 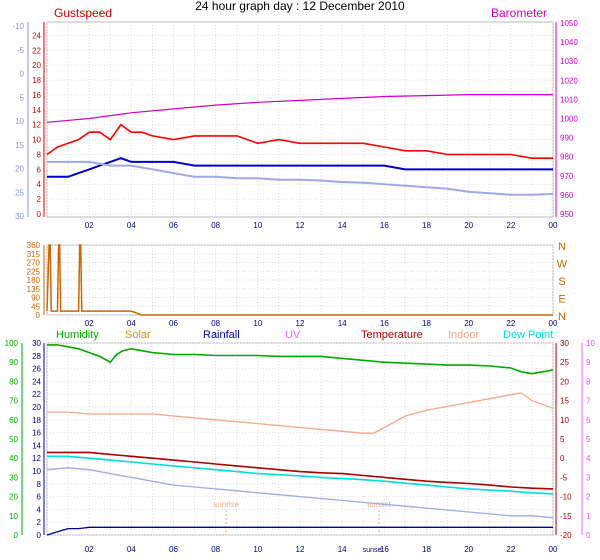 I want to click on series-line-barometer, so click(x=299, y=108).